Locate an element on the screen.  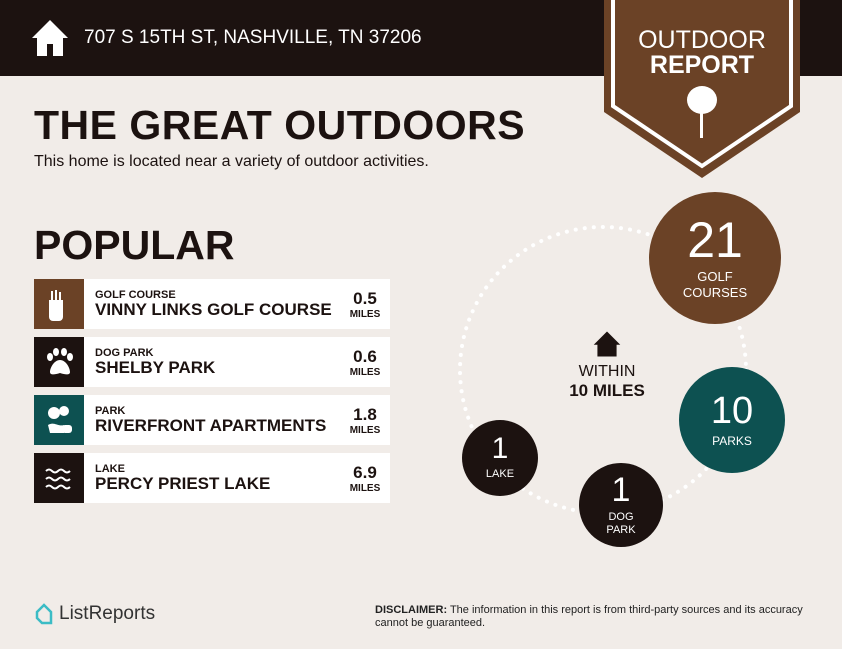
count-label: PARKS is located at coordinates (732, 440).